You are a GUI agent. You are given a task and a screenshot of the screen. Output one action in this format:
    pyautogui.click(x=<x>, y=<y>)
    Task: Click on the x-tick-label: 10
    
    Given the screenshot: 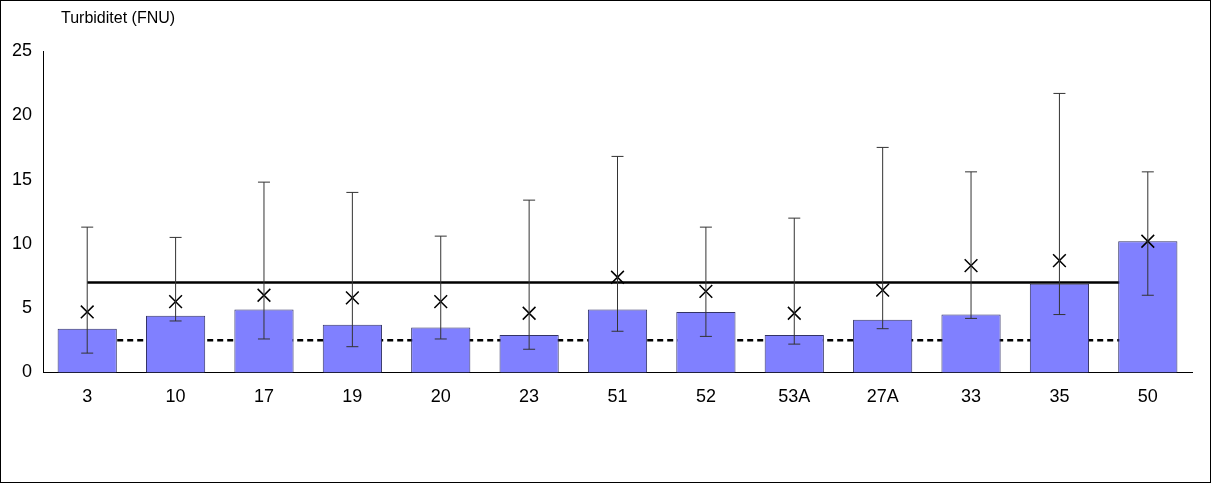 What is the action you would take?
    pyautogui.click(x=175, y=396)
    